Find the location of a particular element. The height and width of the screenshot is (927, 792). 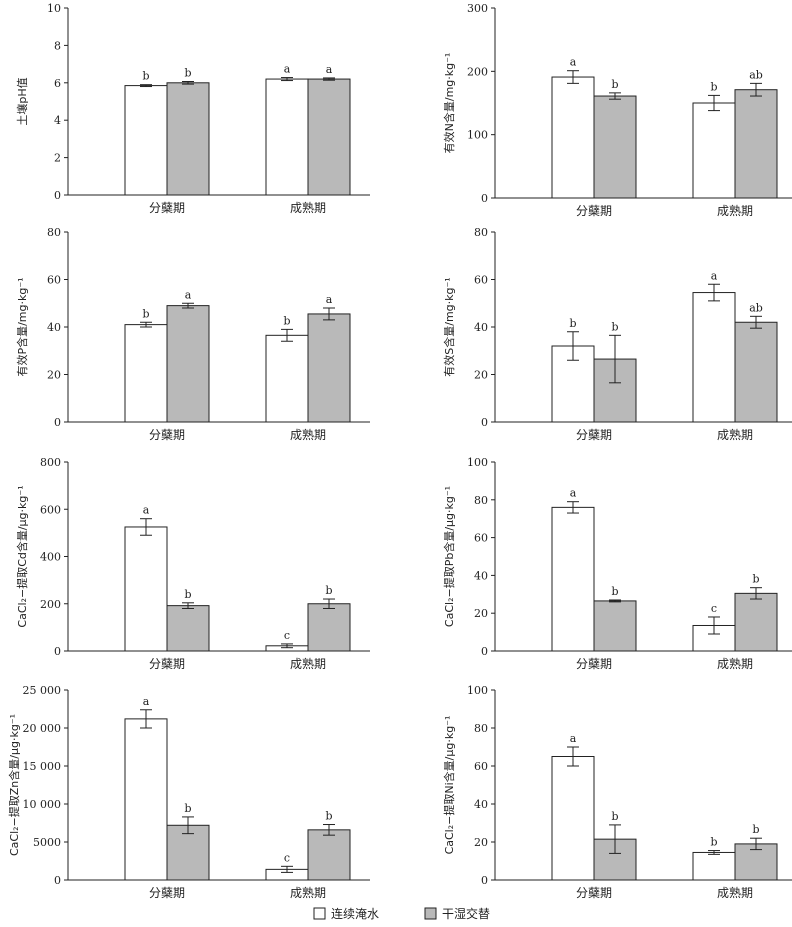

y-tick-label: 10 000 is located at coordinates (42, 804).